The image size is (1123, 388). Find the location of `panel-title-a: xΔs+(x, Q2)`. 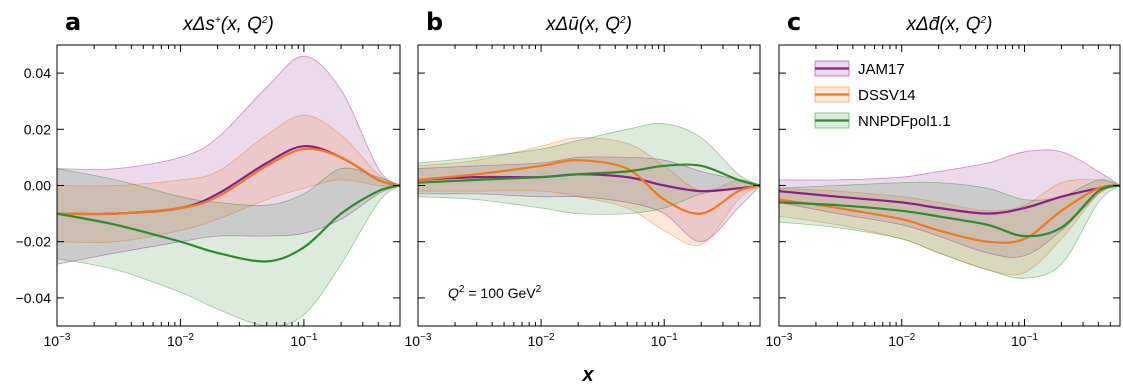

panel-title-a: xΔs+(x, Q2) is located at coordinates (228, 24).